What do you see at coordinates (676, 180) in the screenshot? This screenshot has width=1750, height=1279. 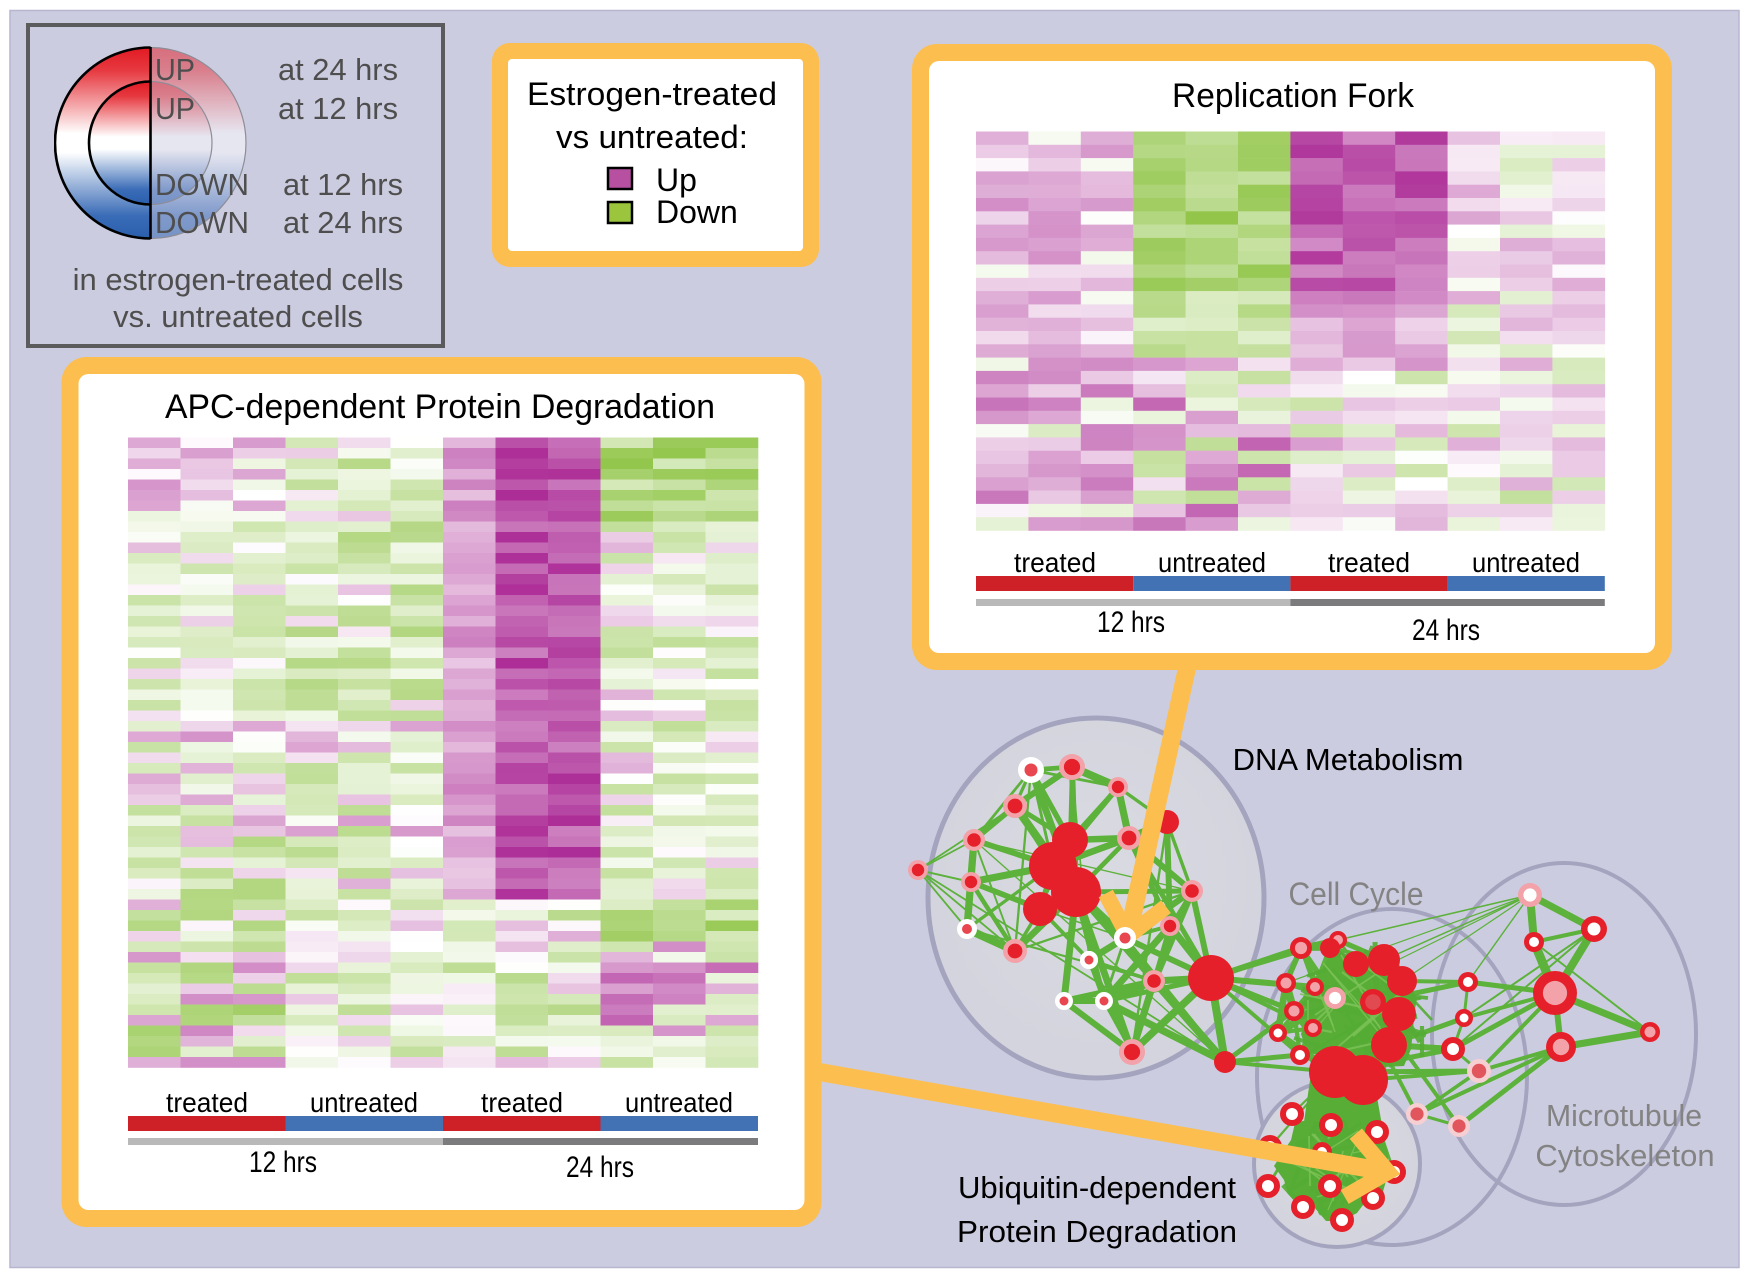 I see `svg-text: Up` at bounding box center [676, 180].